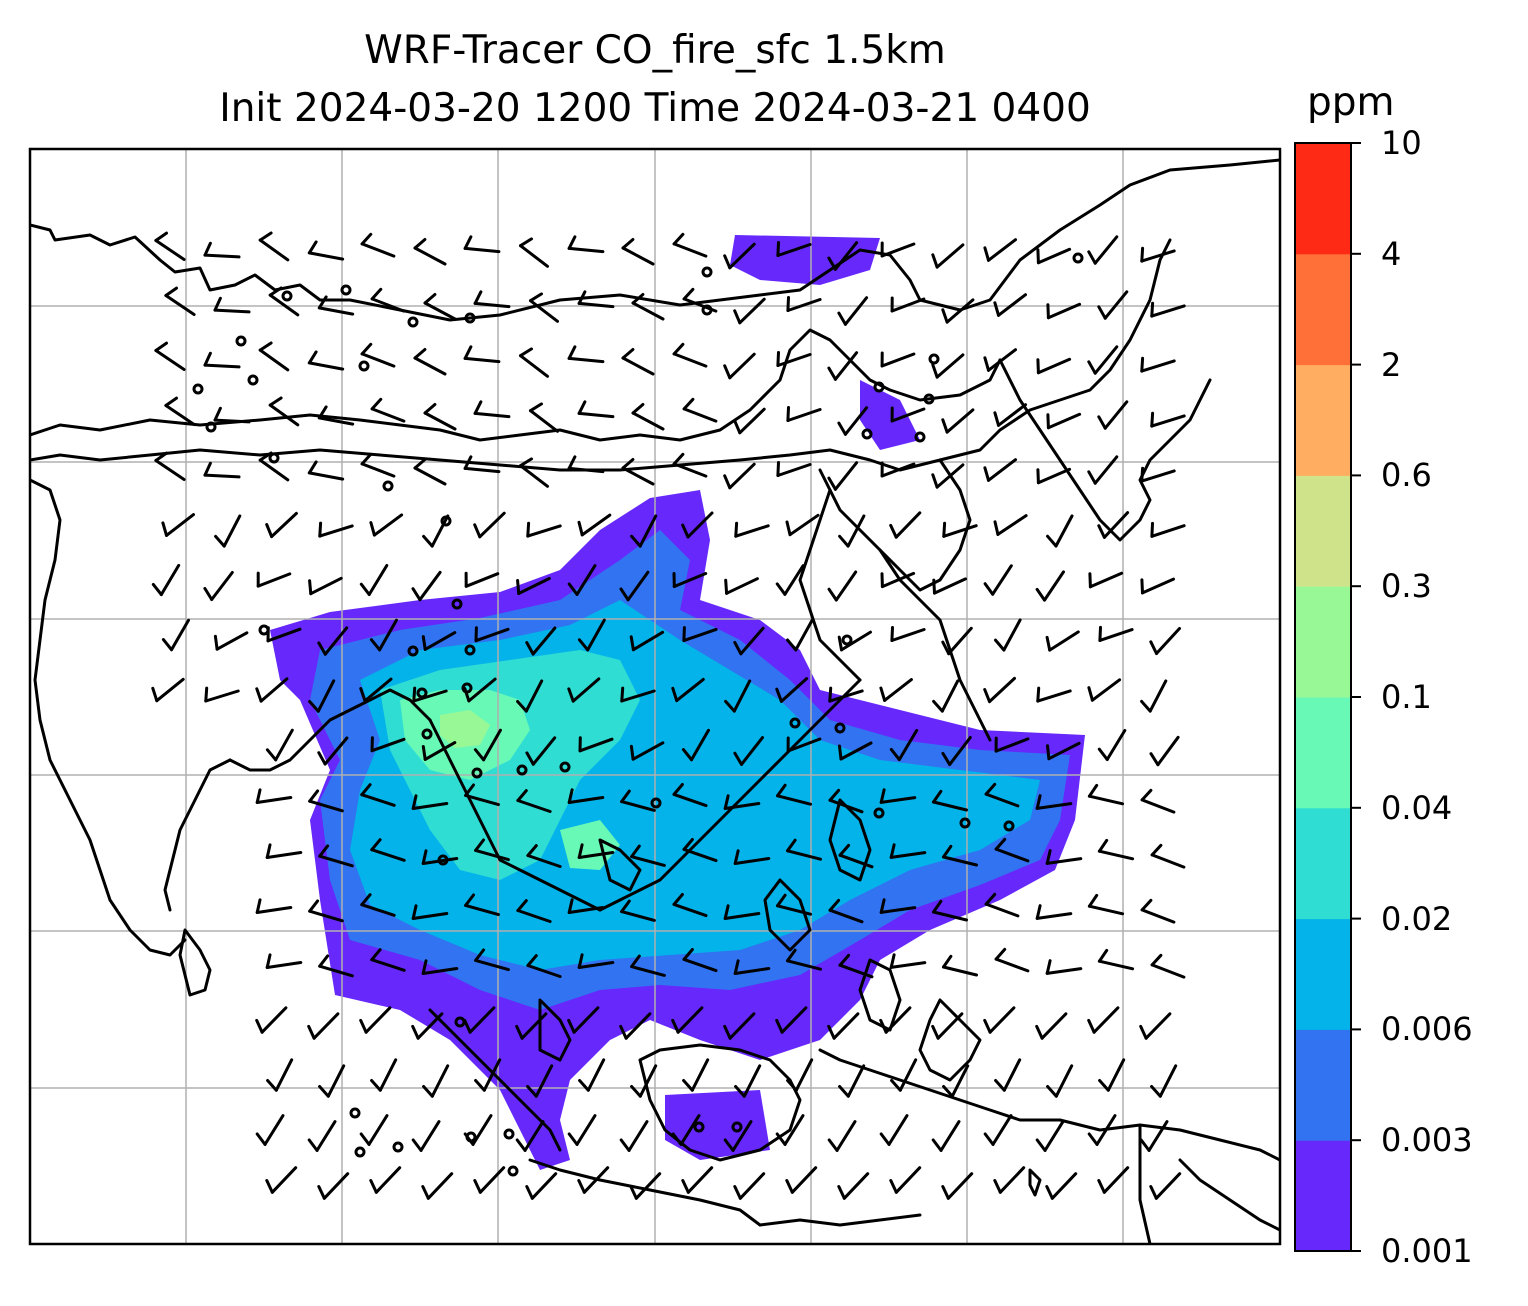 Image resolution: width=1528 pixels, height=1306 pixels. I want to click on colorbar-tick-label: 0.001, so click(1427, 1251).